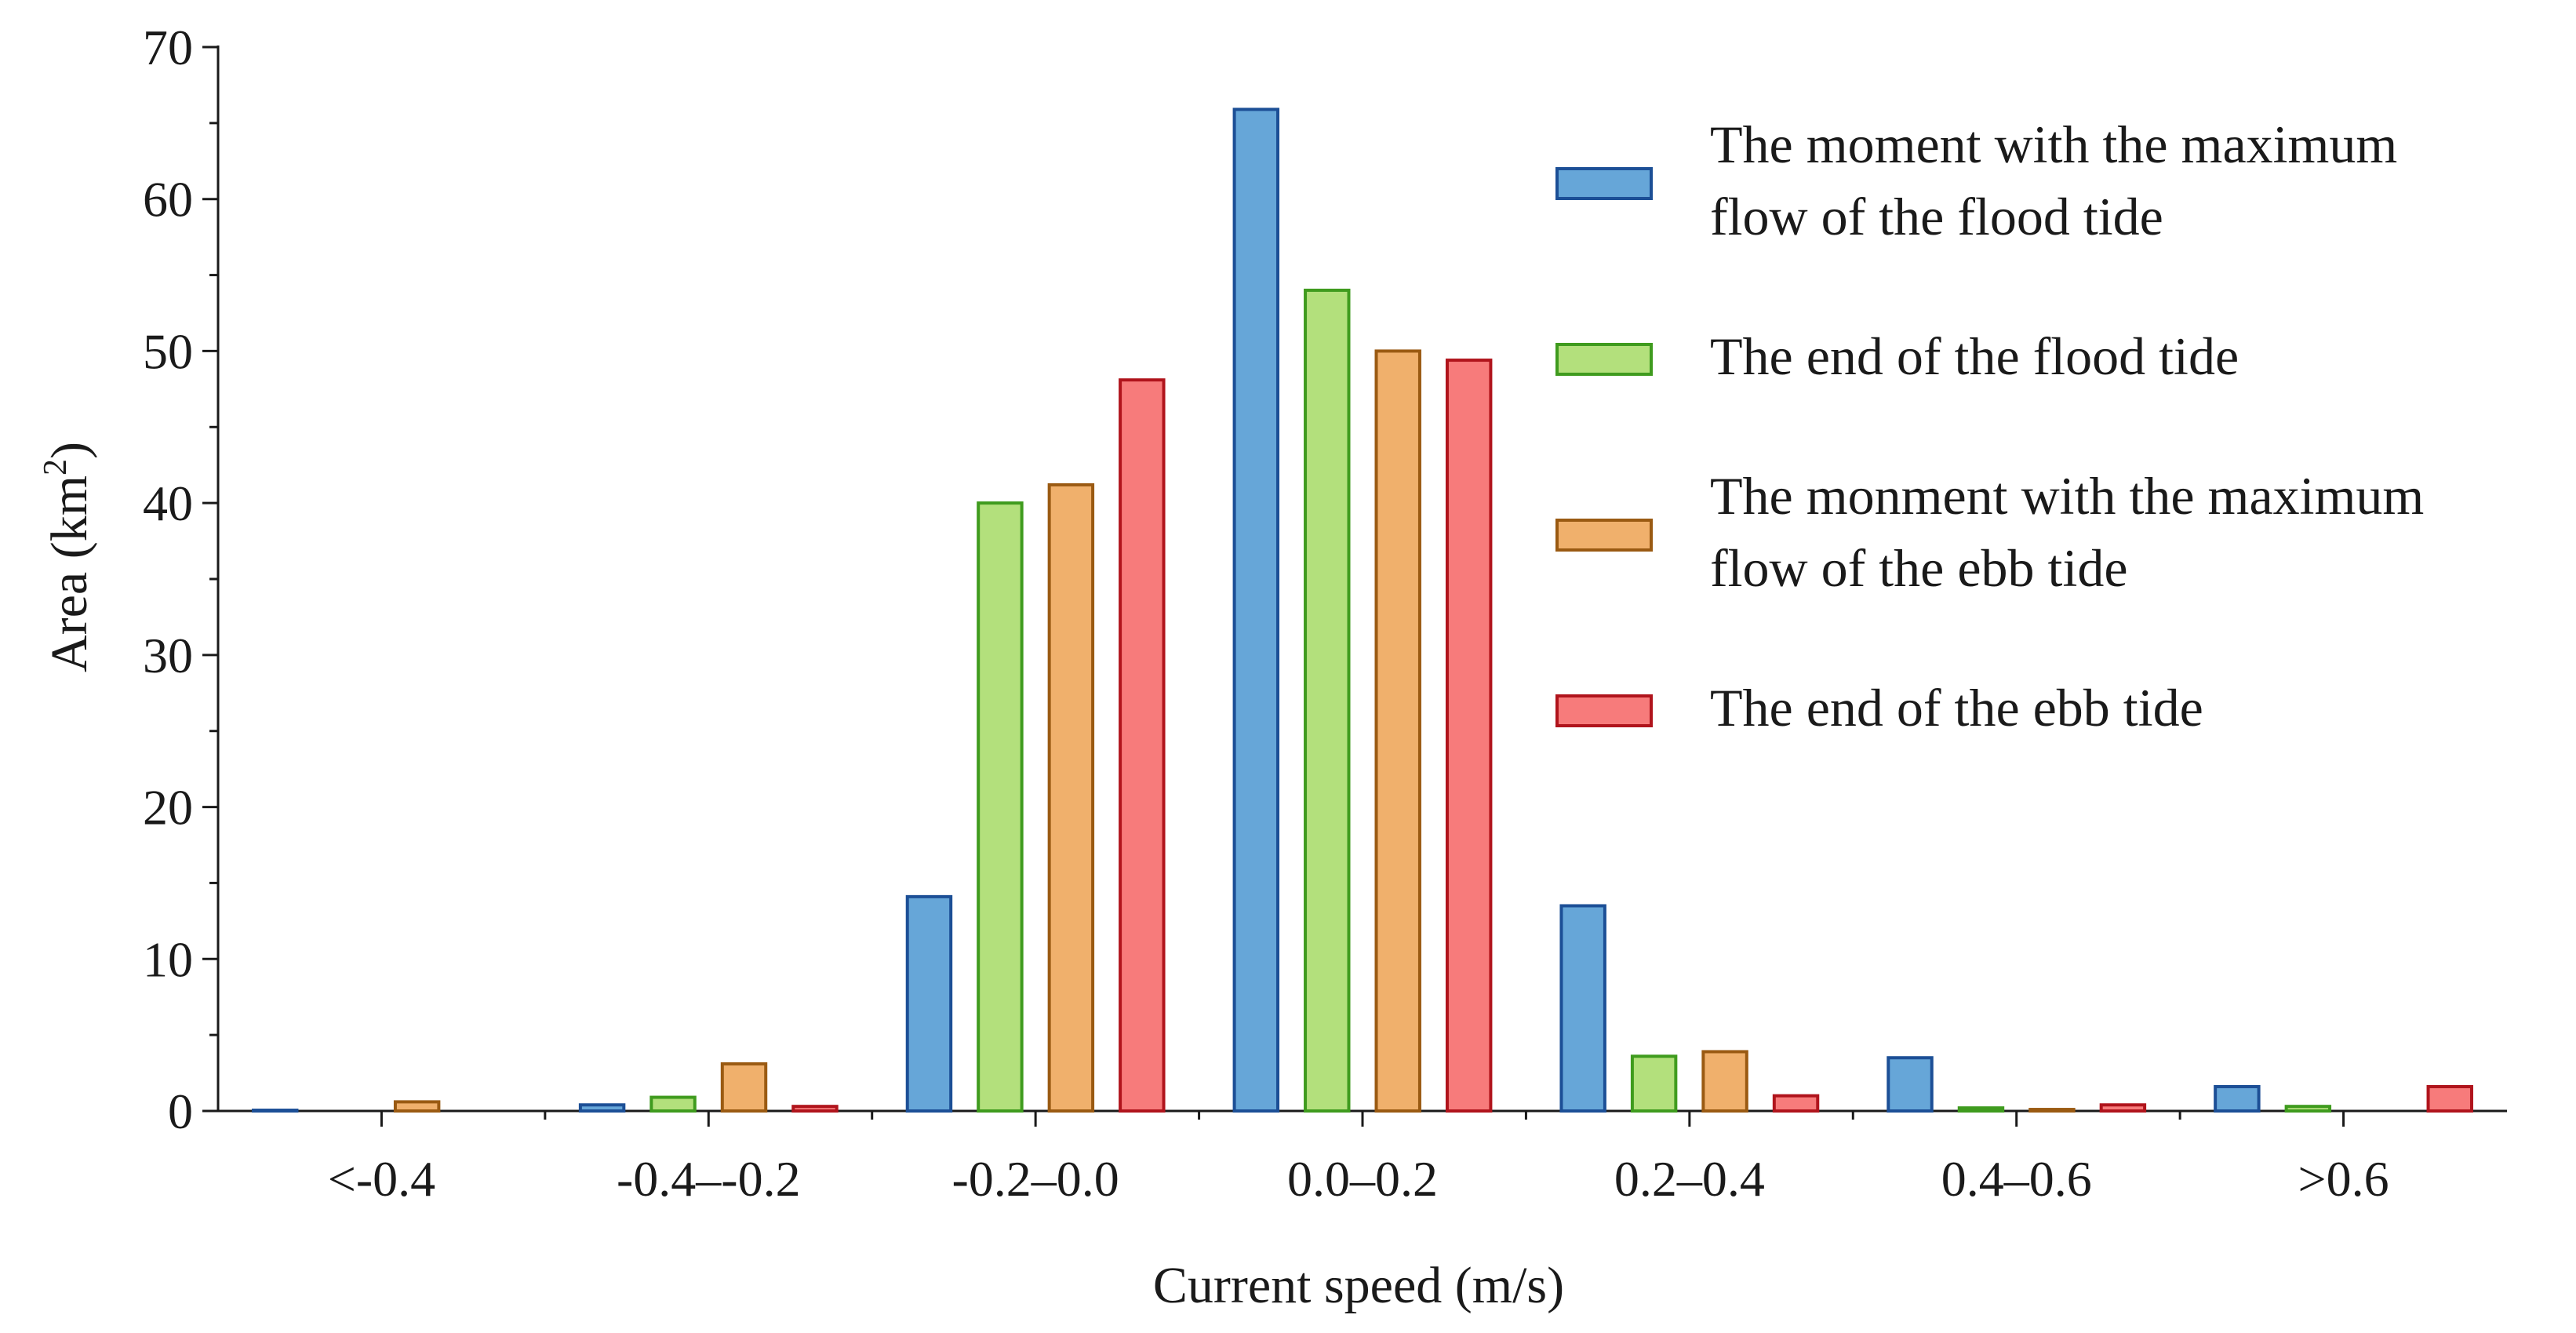  I want to click on legend-label: flow of the ebb tide, so click(1919, 568).